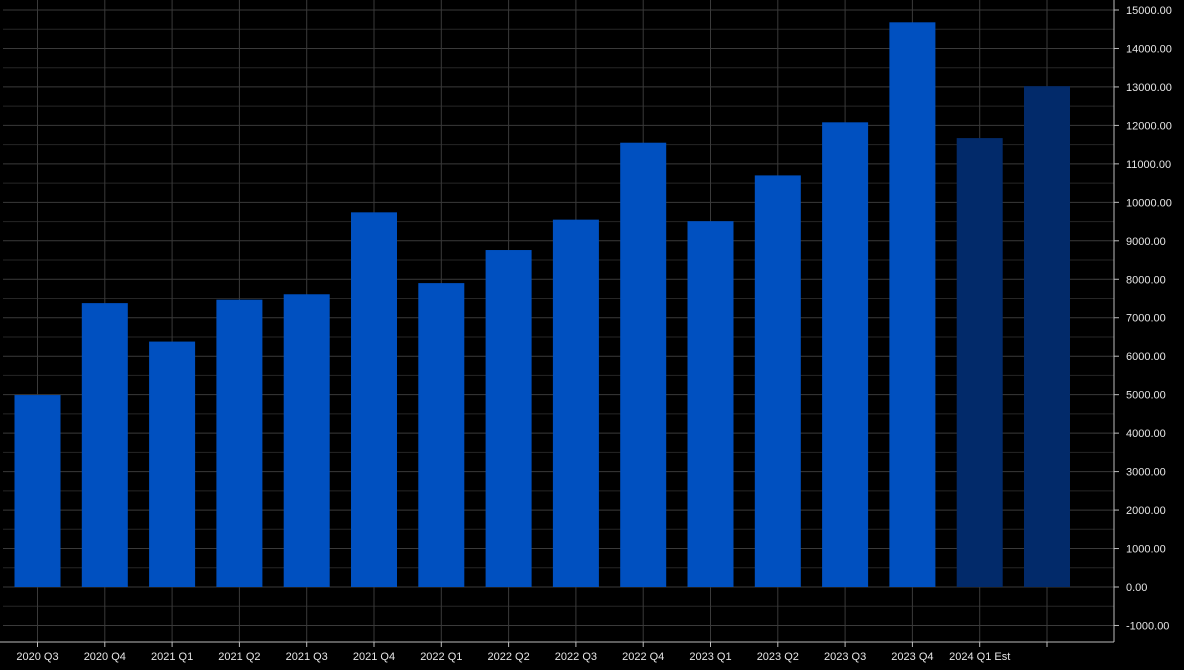 This screenshot has width=1184, height=670. I want to click on y-tick-label: 13000.00, so click(1149, 88).